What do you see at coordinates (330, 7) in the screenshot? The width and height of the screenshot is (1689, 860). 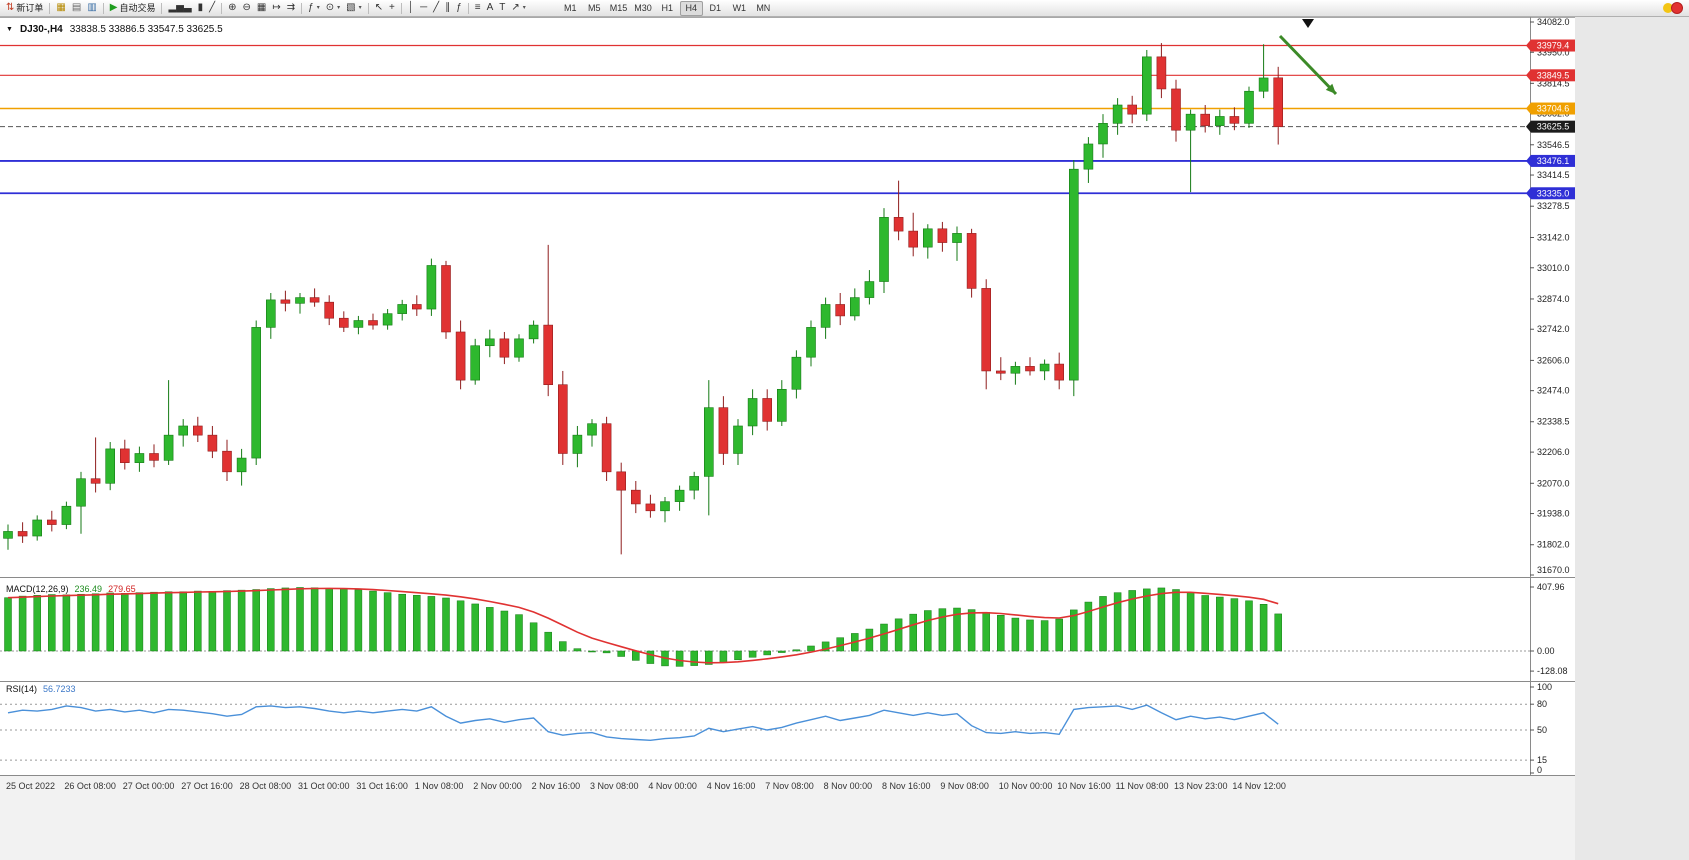 I see `periods-icon: ⊙` at bounding box center [330, 7].